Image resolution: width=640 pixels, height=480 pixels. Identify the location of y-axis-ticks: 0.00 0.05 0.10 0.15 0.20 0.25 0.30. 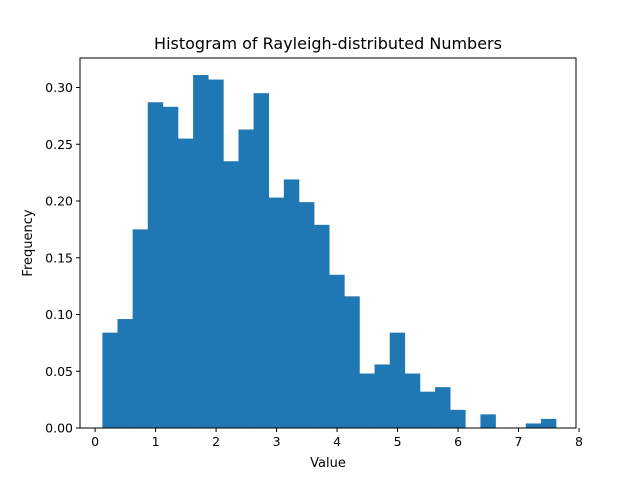
(62, 258).